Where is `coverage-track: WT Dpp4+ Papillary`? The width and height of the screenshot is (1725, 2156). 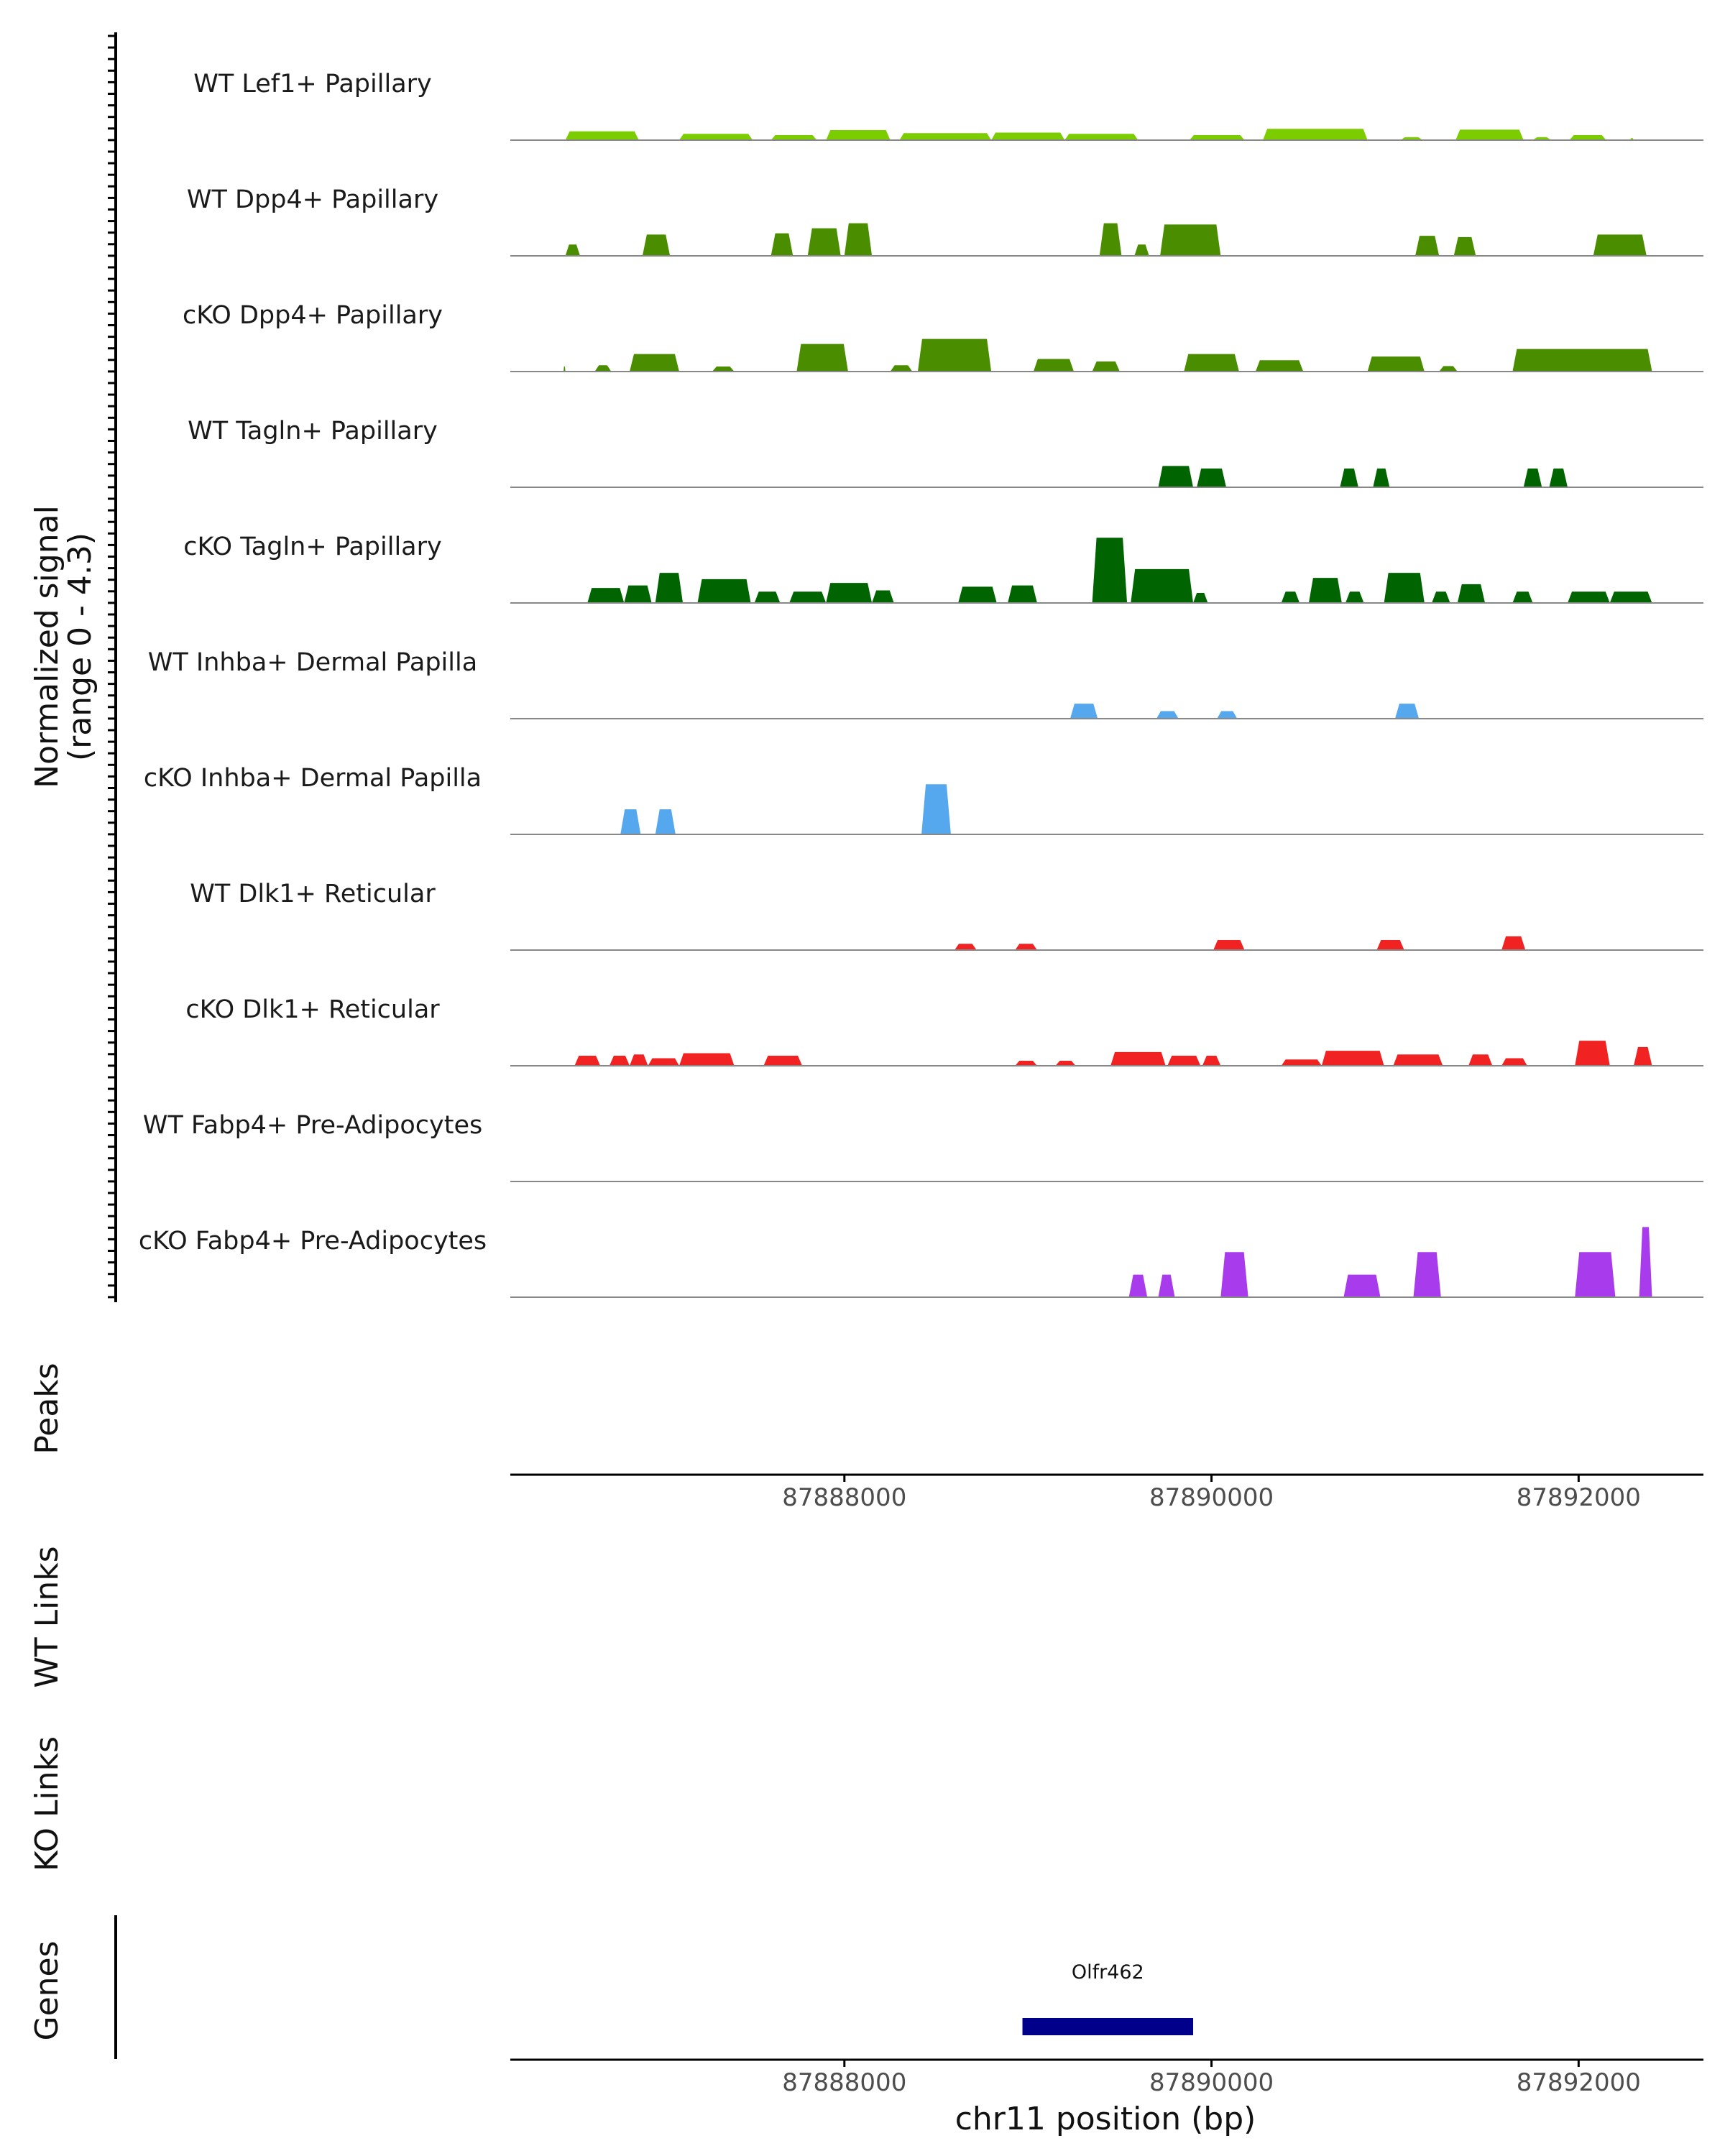 coverage-track: WT Dpp4+ Papillary is located at coordinates (945, 221).